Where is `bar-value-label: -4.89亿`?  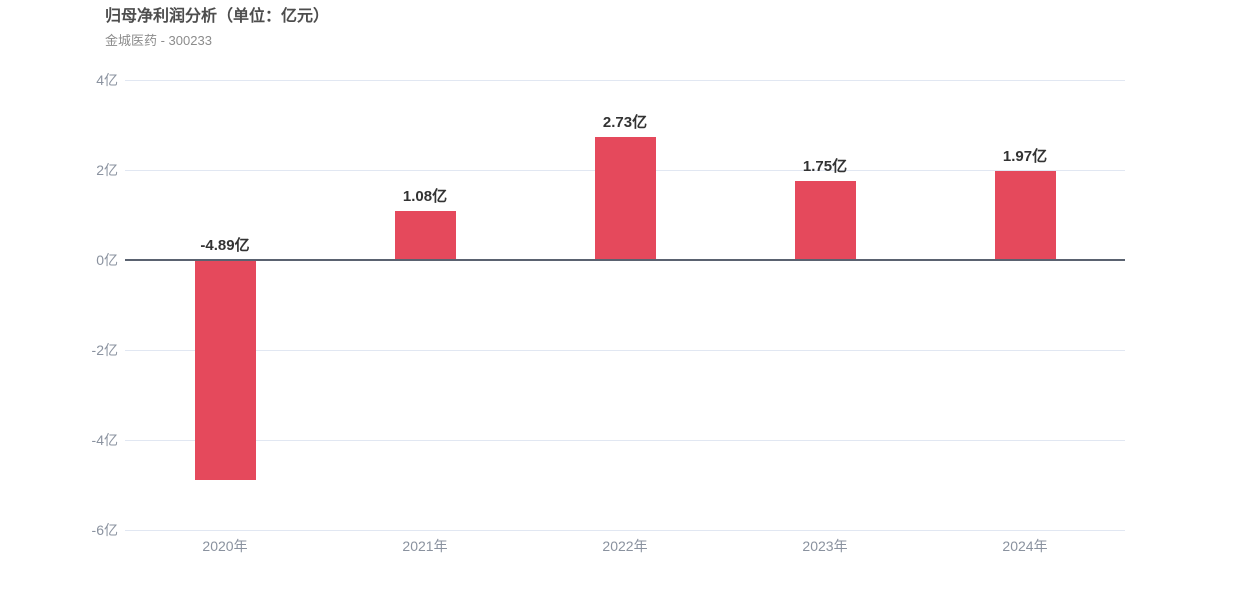 bar-value-label: -4.89亿 is located at coordinates (225, 245).